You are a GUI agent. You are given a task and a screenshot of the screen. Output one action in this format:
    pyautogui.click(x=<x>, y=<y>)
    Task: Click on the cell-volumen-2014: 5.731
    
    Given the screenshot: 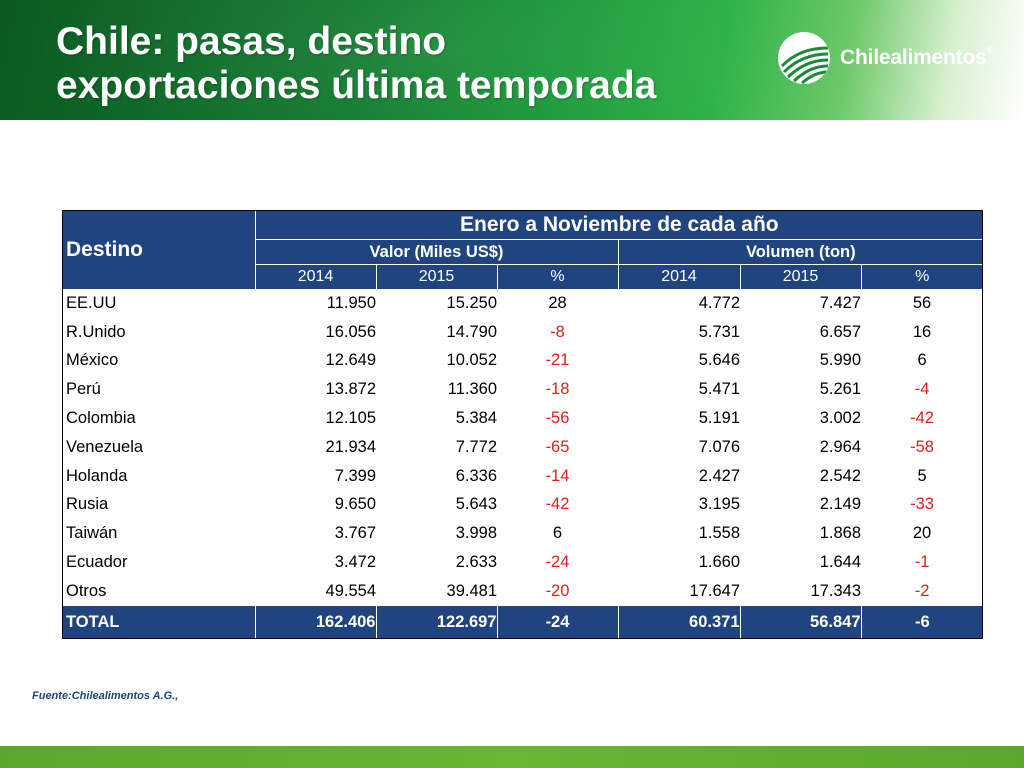 What is the action you would take?
    pyautogui.click(x=719, y=331)
    